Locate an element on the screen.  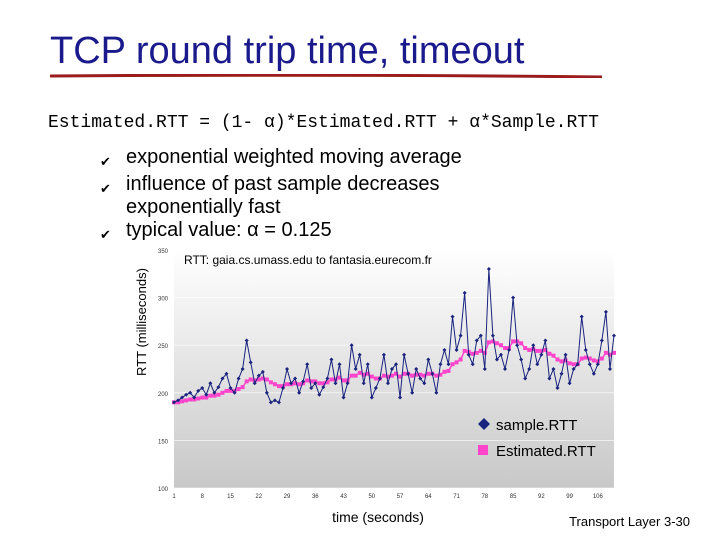
x-axis-label: time (seconds) is located at coordinates (378, 517).